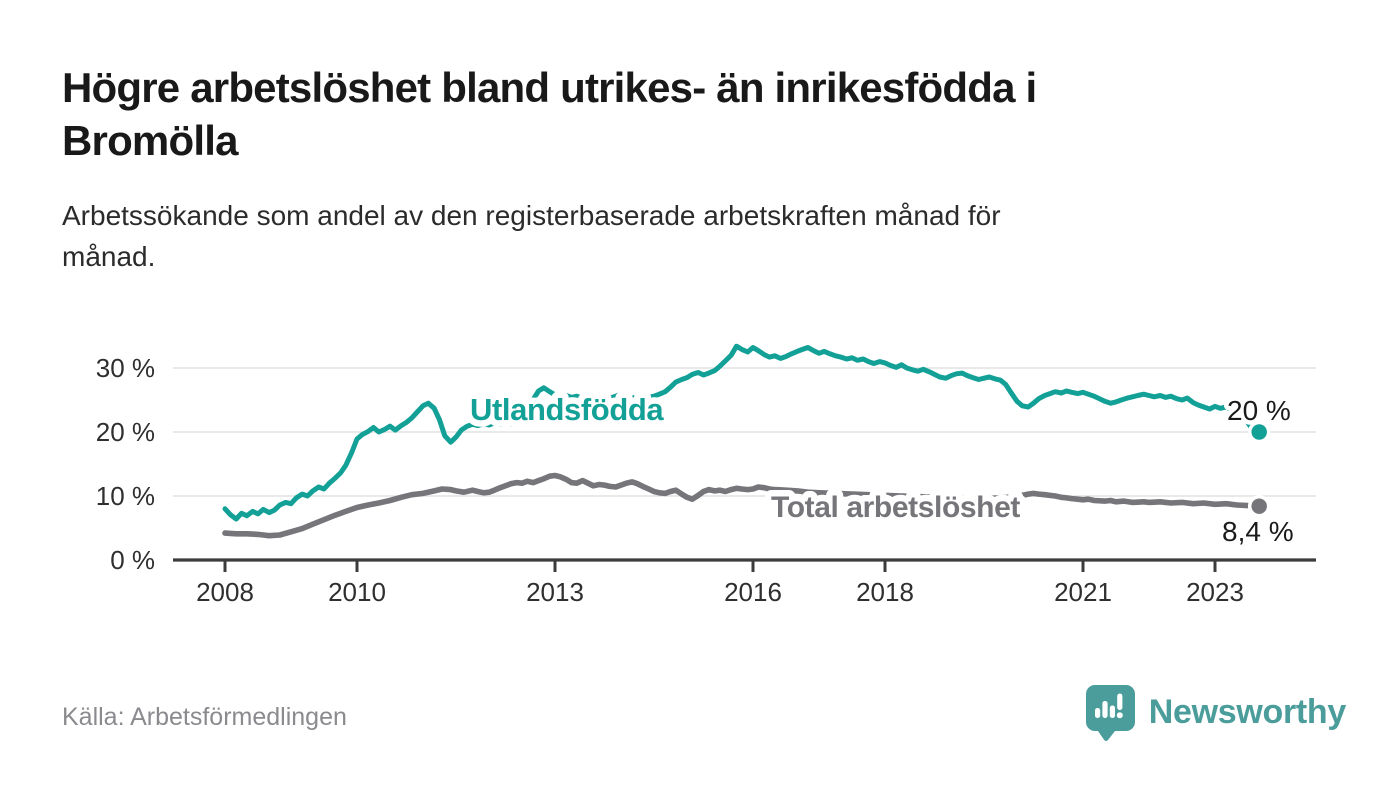  I want to click on source-credit: Källa: Arbetsförmedlingen, so click(204, 717).